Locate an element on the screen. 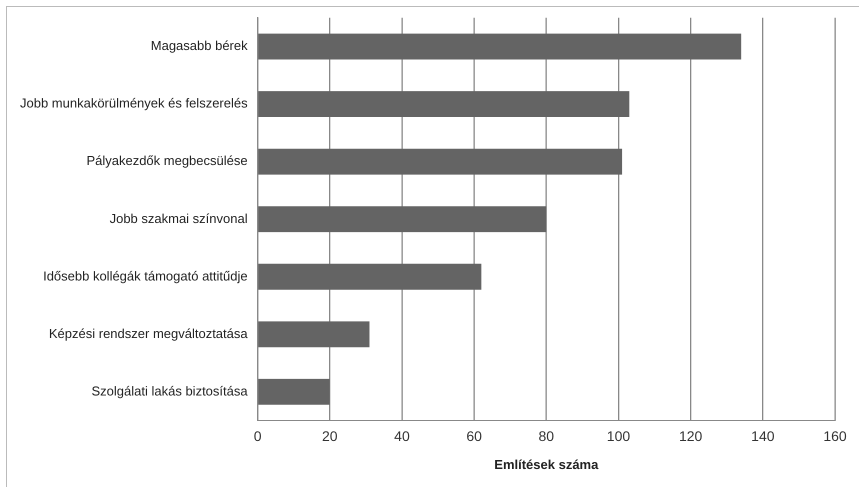 The width and height of the screenshot is (859, 487). x-tick-label: 40 is located at coordinates (402, 436).